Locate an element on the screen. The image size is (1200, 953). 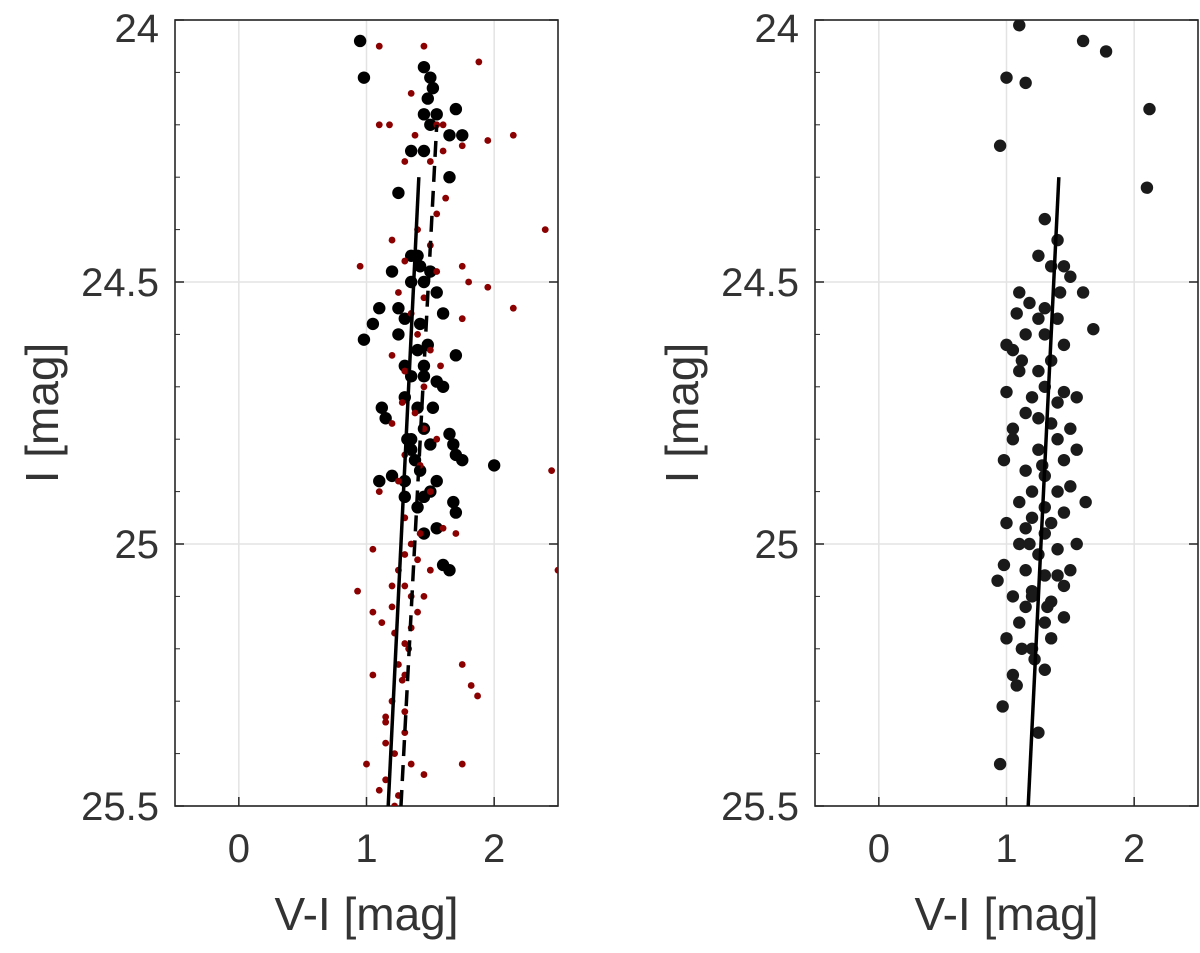
x-tick-label: 1 is located at coordinates (1006, 849).